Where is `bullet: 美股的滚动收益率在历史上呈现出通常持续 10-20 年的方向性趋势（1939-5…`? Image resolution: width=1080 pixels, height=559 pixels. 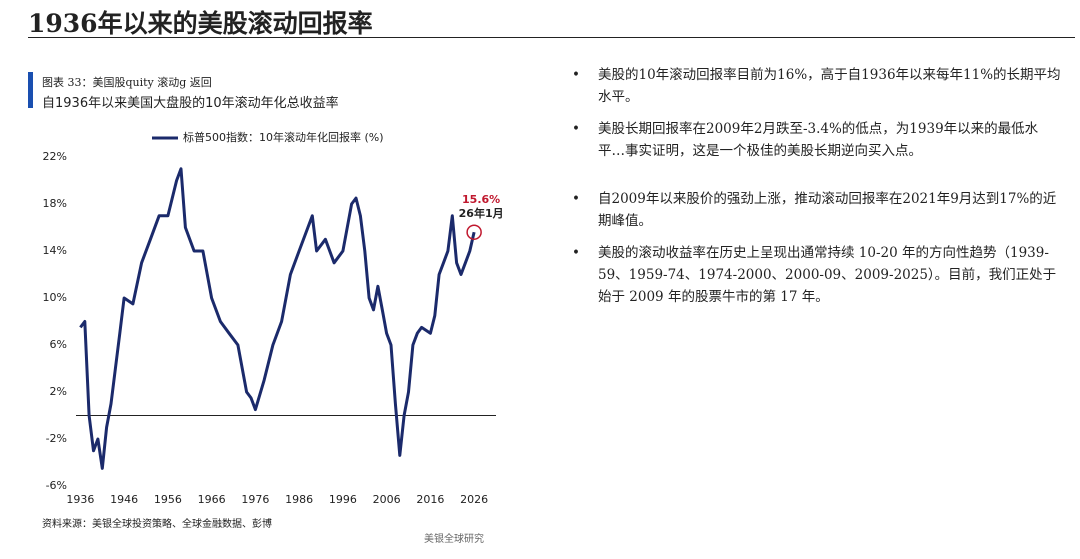
bullet: 美股的滚动收益率在历史上呈现出通常持续 10-20 年的方向性趋势（1939-5… is located at coordinates (817, 275).